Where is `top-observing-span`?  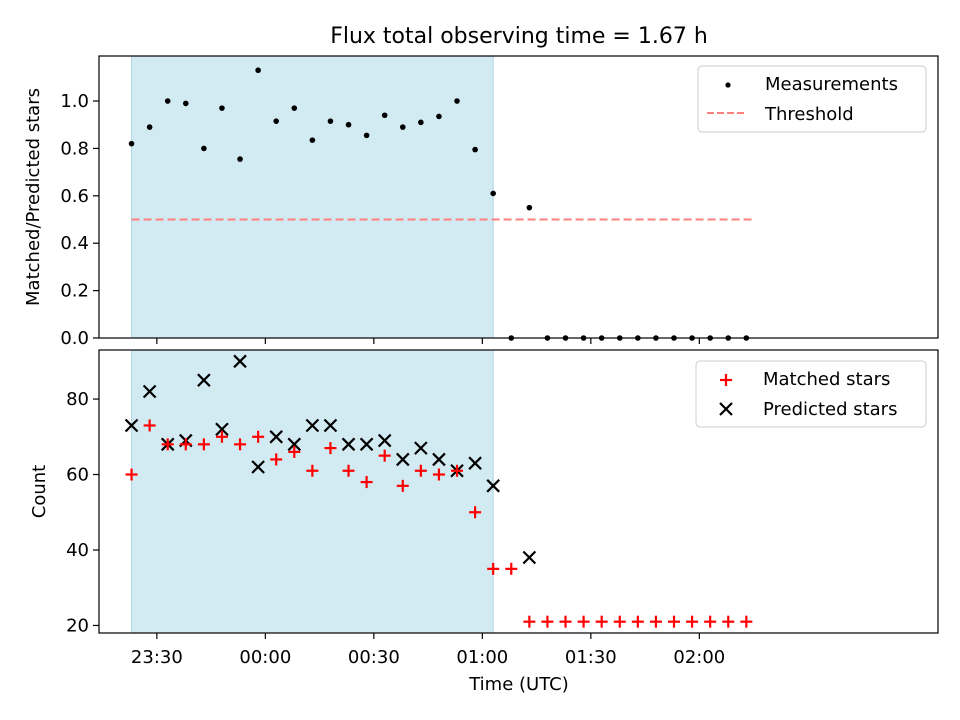
top-observing-span is located at coordinates (312, 197).